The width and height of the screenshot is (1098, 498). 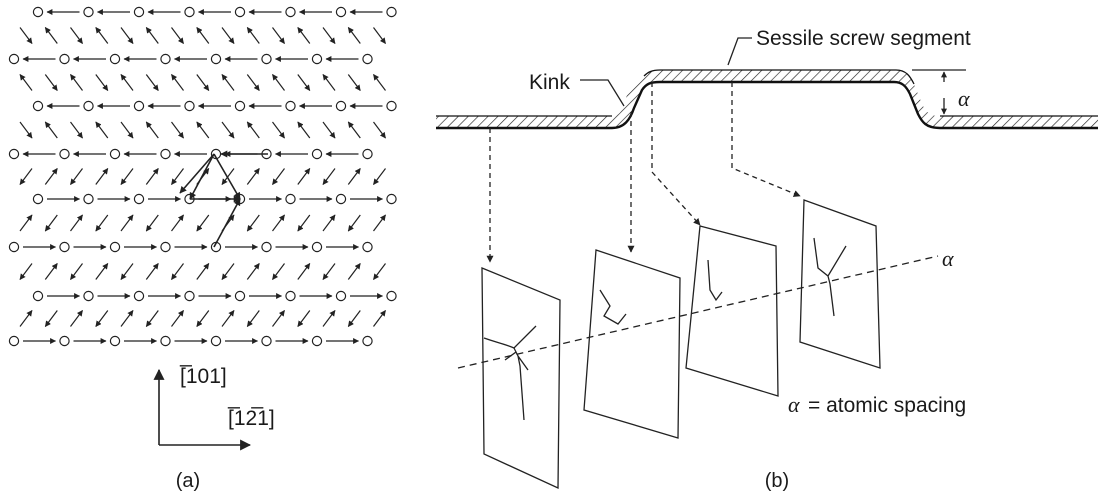 I want to click on core-triangle, so click(x=223, y=199).